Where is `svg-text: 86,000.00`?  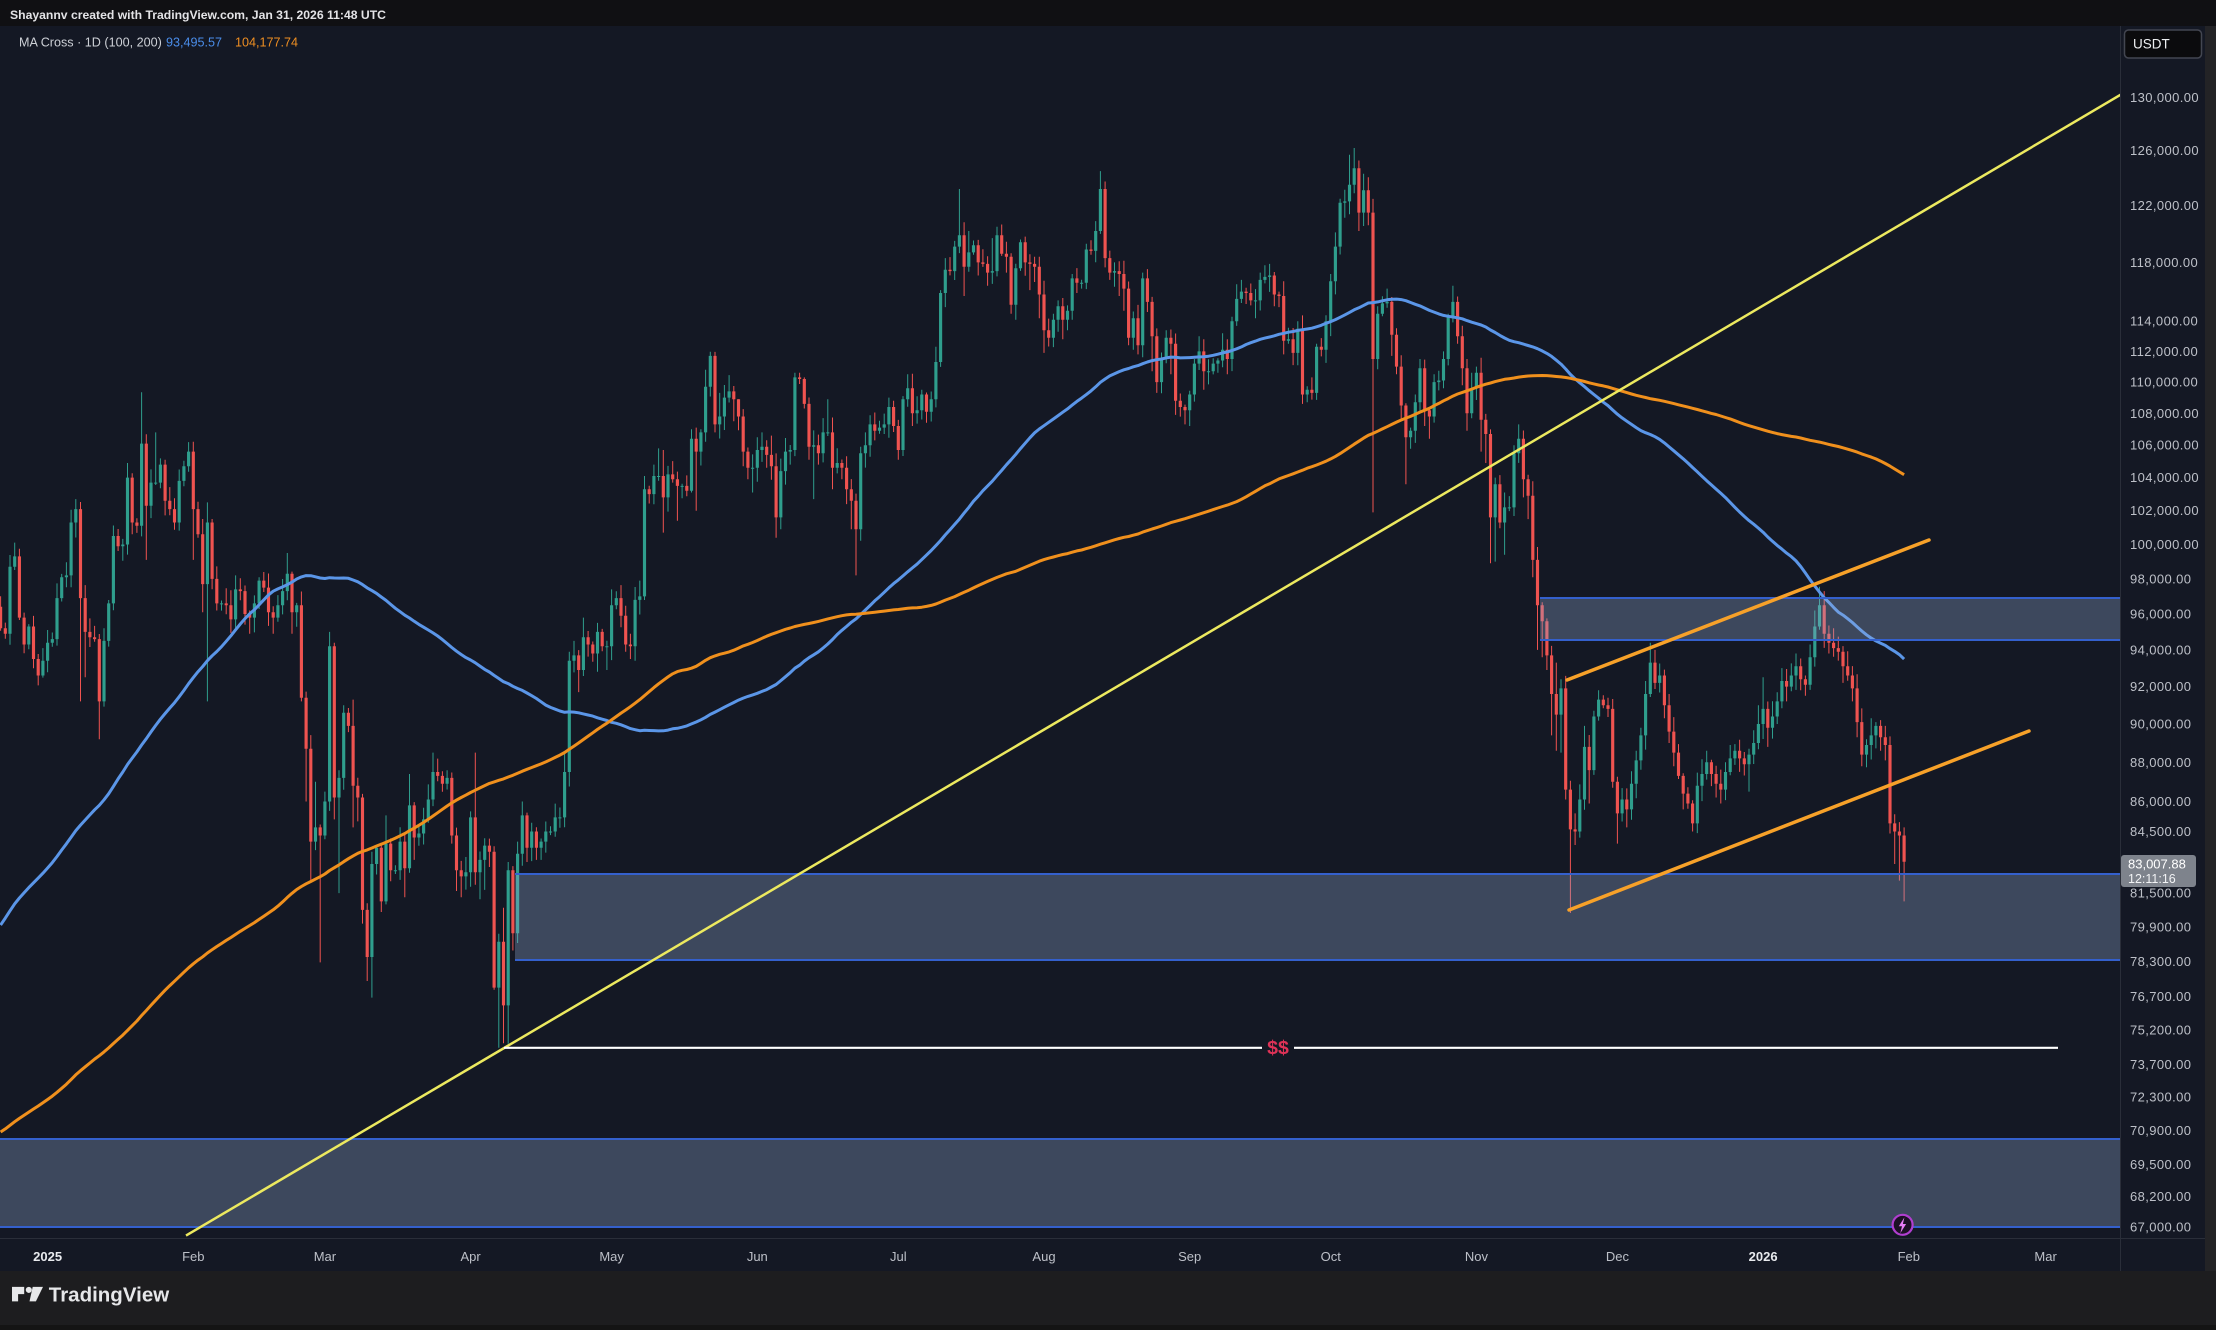 svg-text: 86,000.00 is located at coordinates (2160, 801).